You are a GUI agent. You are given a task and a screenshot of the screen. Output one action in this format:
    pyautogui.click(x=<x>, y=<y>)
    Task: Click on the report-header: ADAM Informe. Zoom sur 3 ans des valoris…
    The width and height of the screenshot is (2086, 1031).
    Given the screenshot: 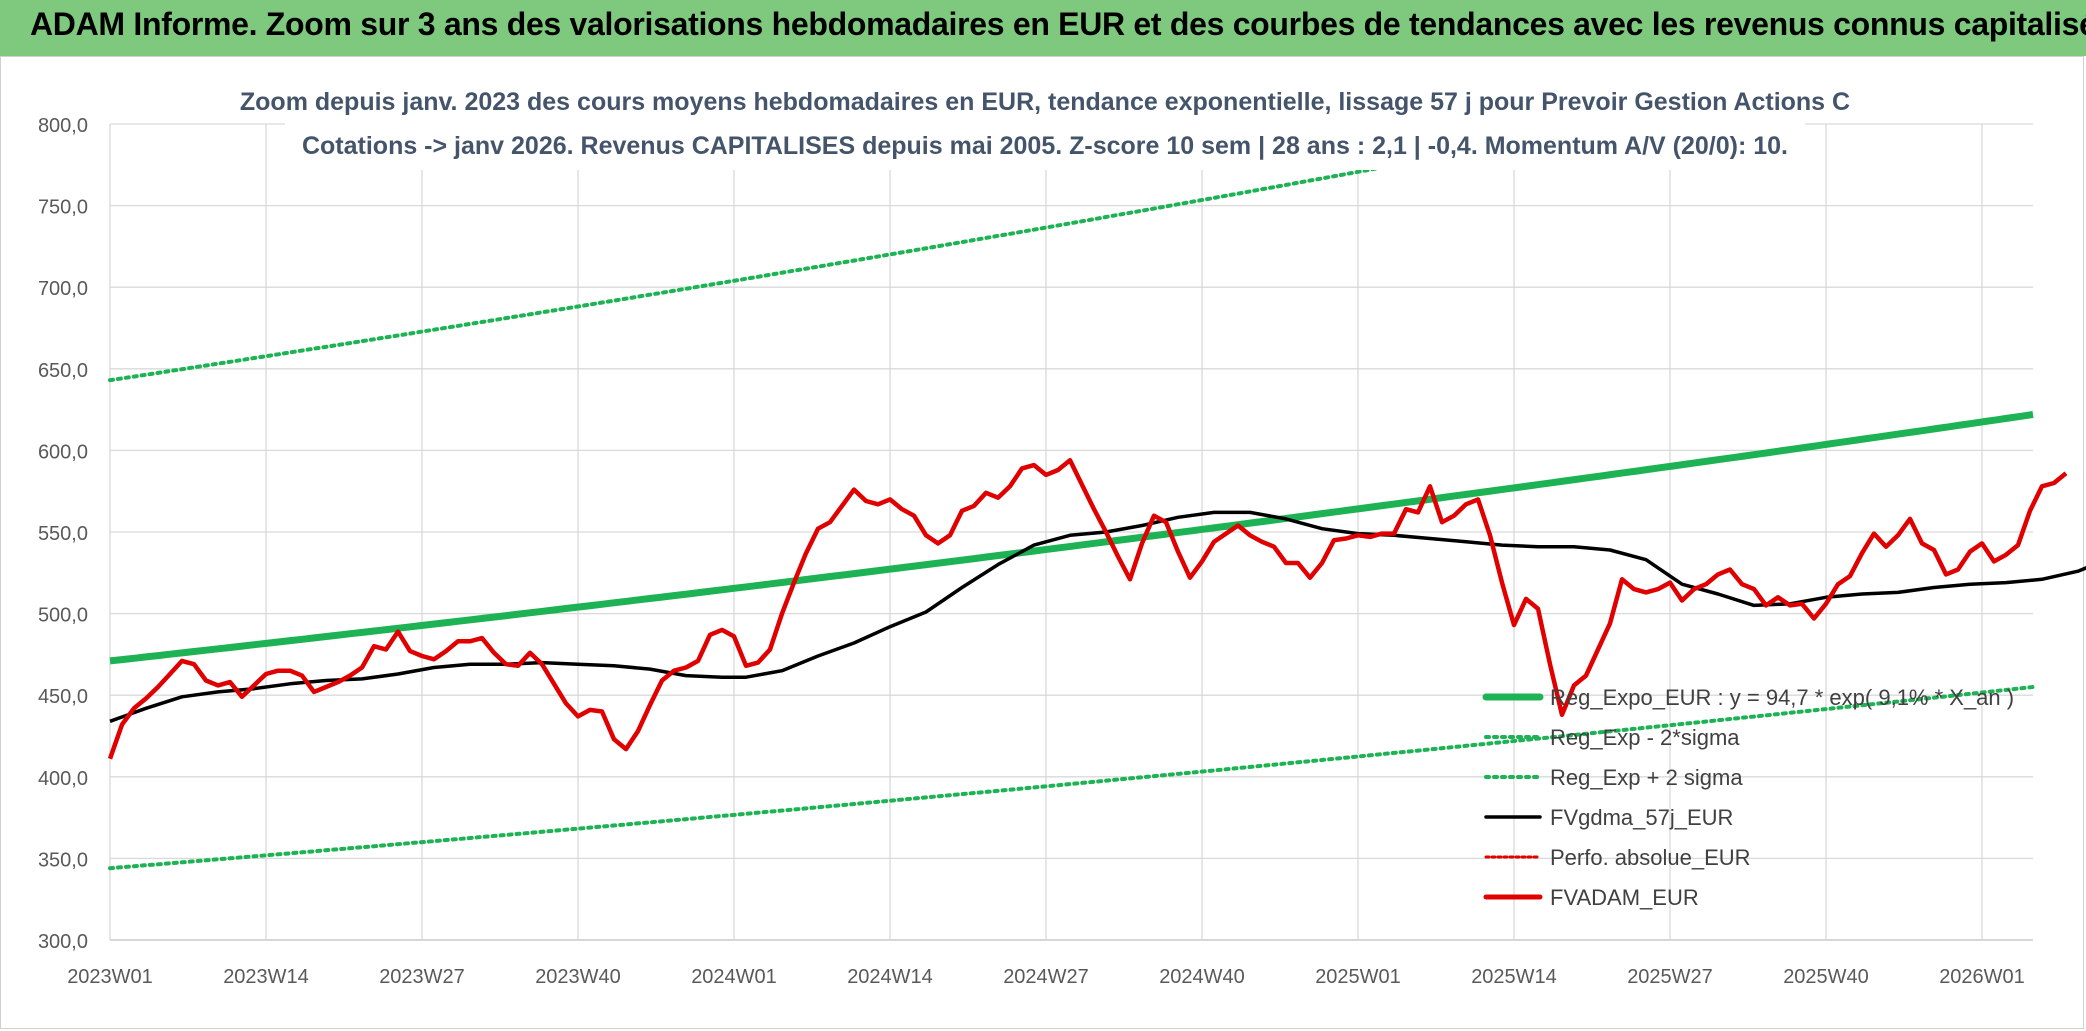 What is the action you would take?
    pyautogui.click(x=1043, y=28)
    